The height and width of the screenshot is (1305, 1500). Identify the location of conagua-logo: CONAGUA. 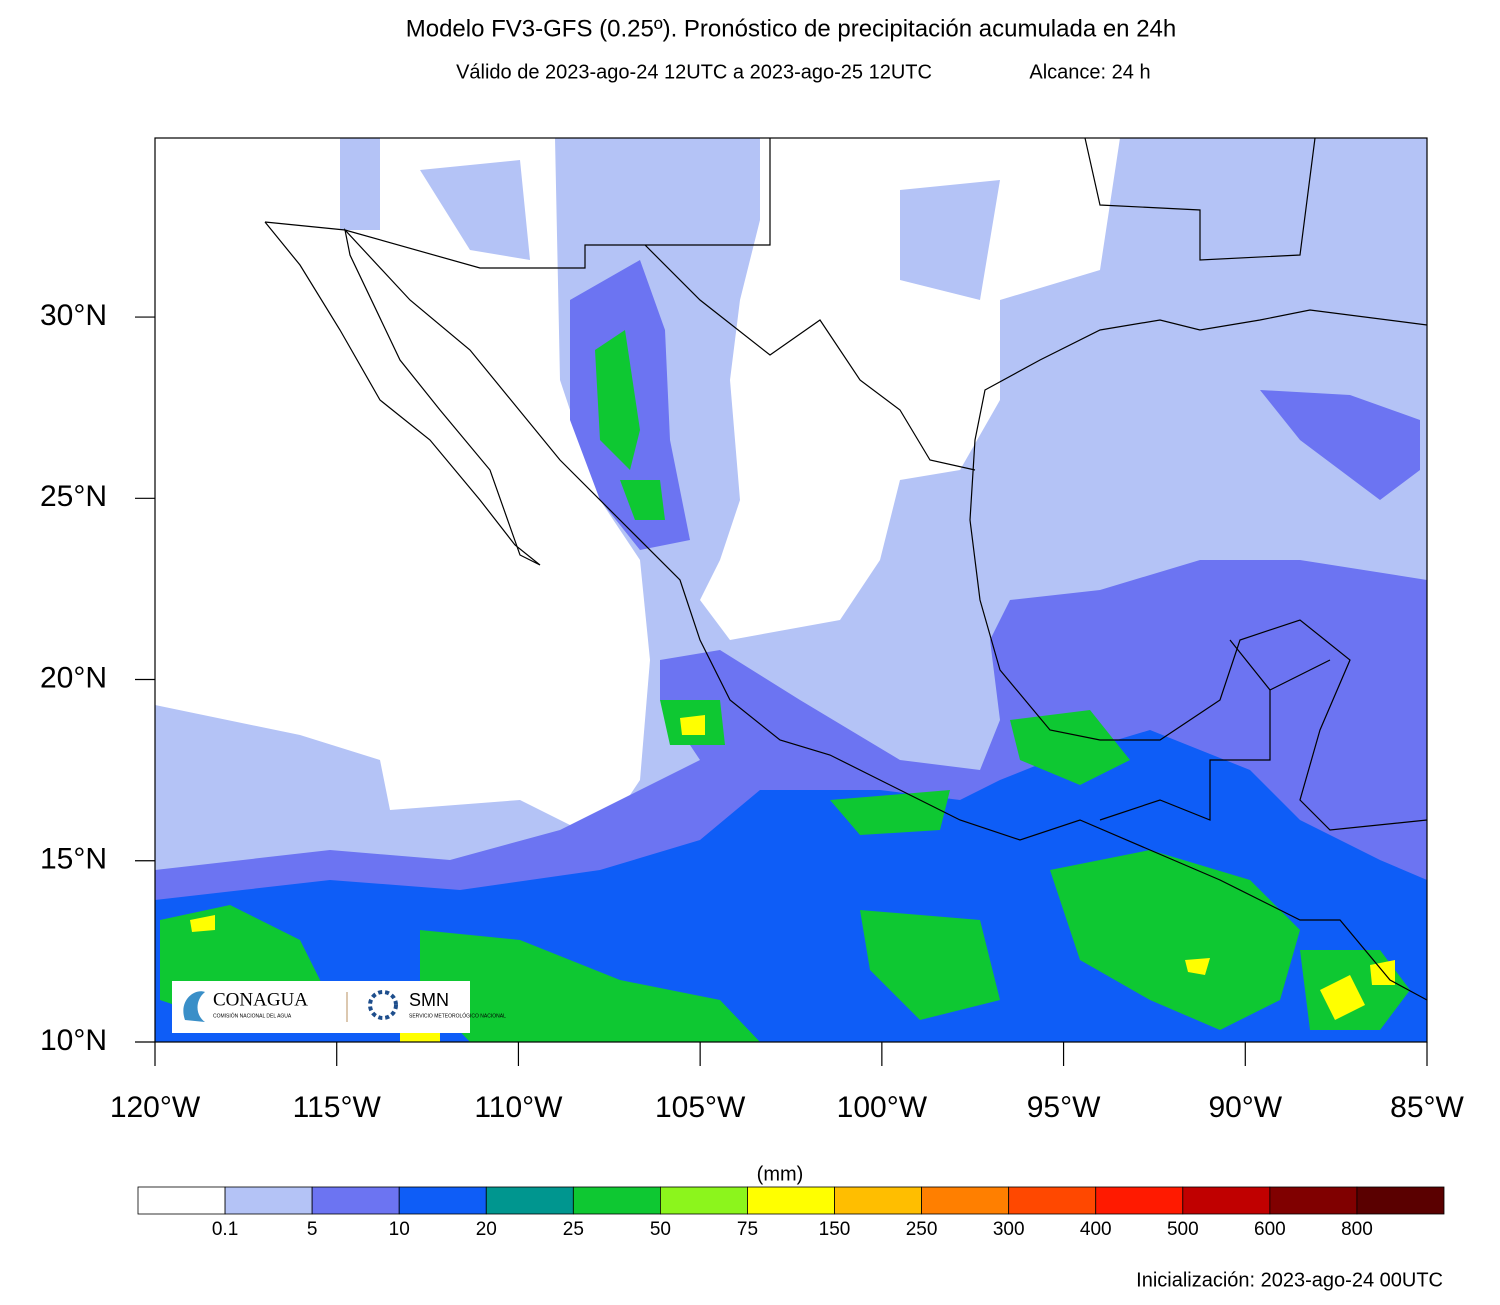
(260, 999).